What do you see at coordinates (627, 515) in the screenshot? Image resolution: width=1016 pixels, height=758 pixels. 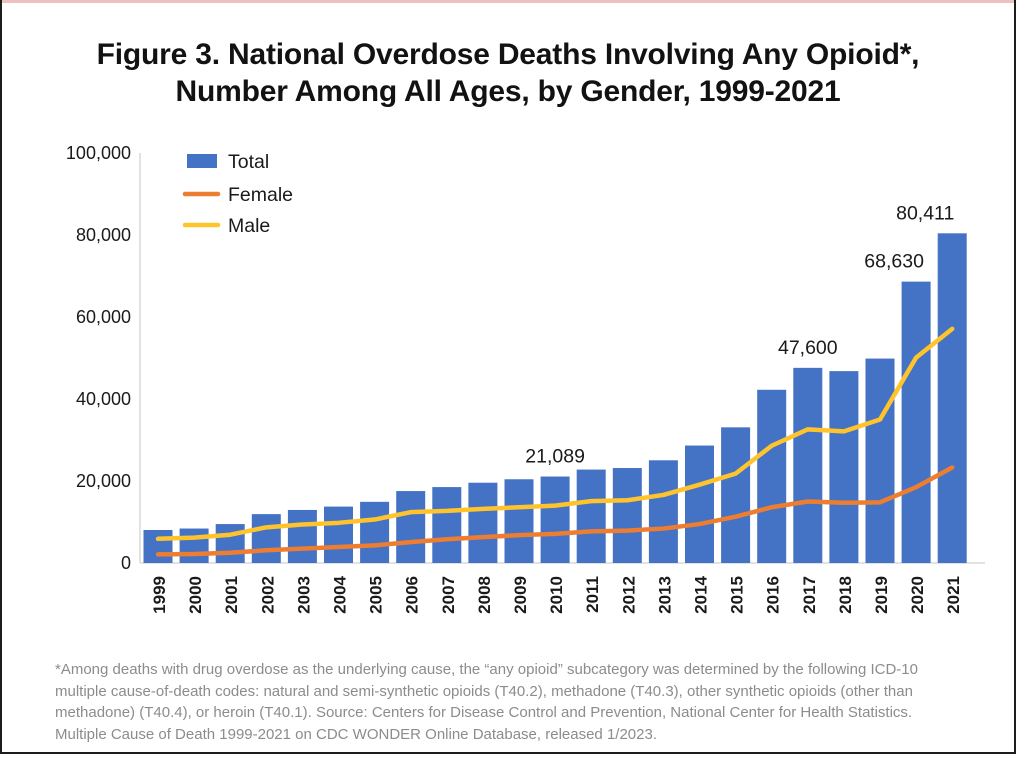 I see `bar-2012` at bounding box center [627, 515].